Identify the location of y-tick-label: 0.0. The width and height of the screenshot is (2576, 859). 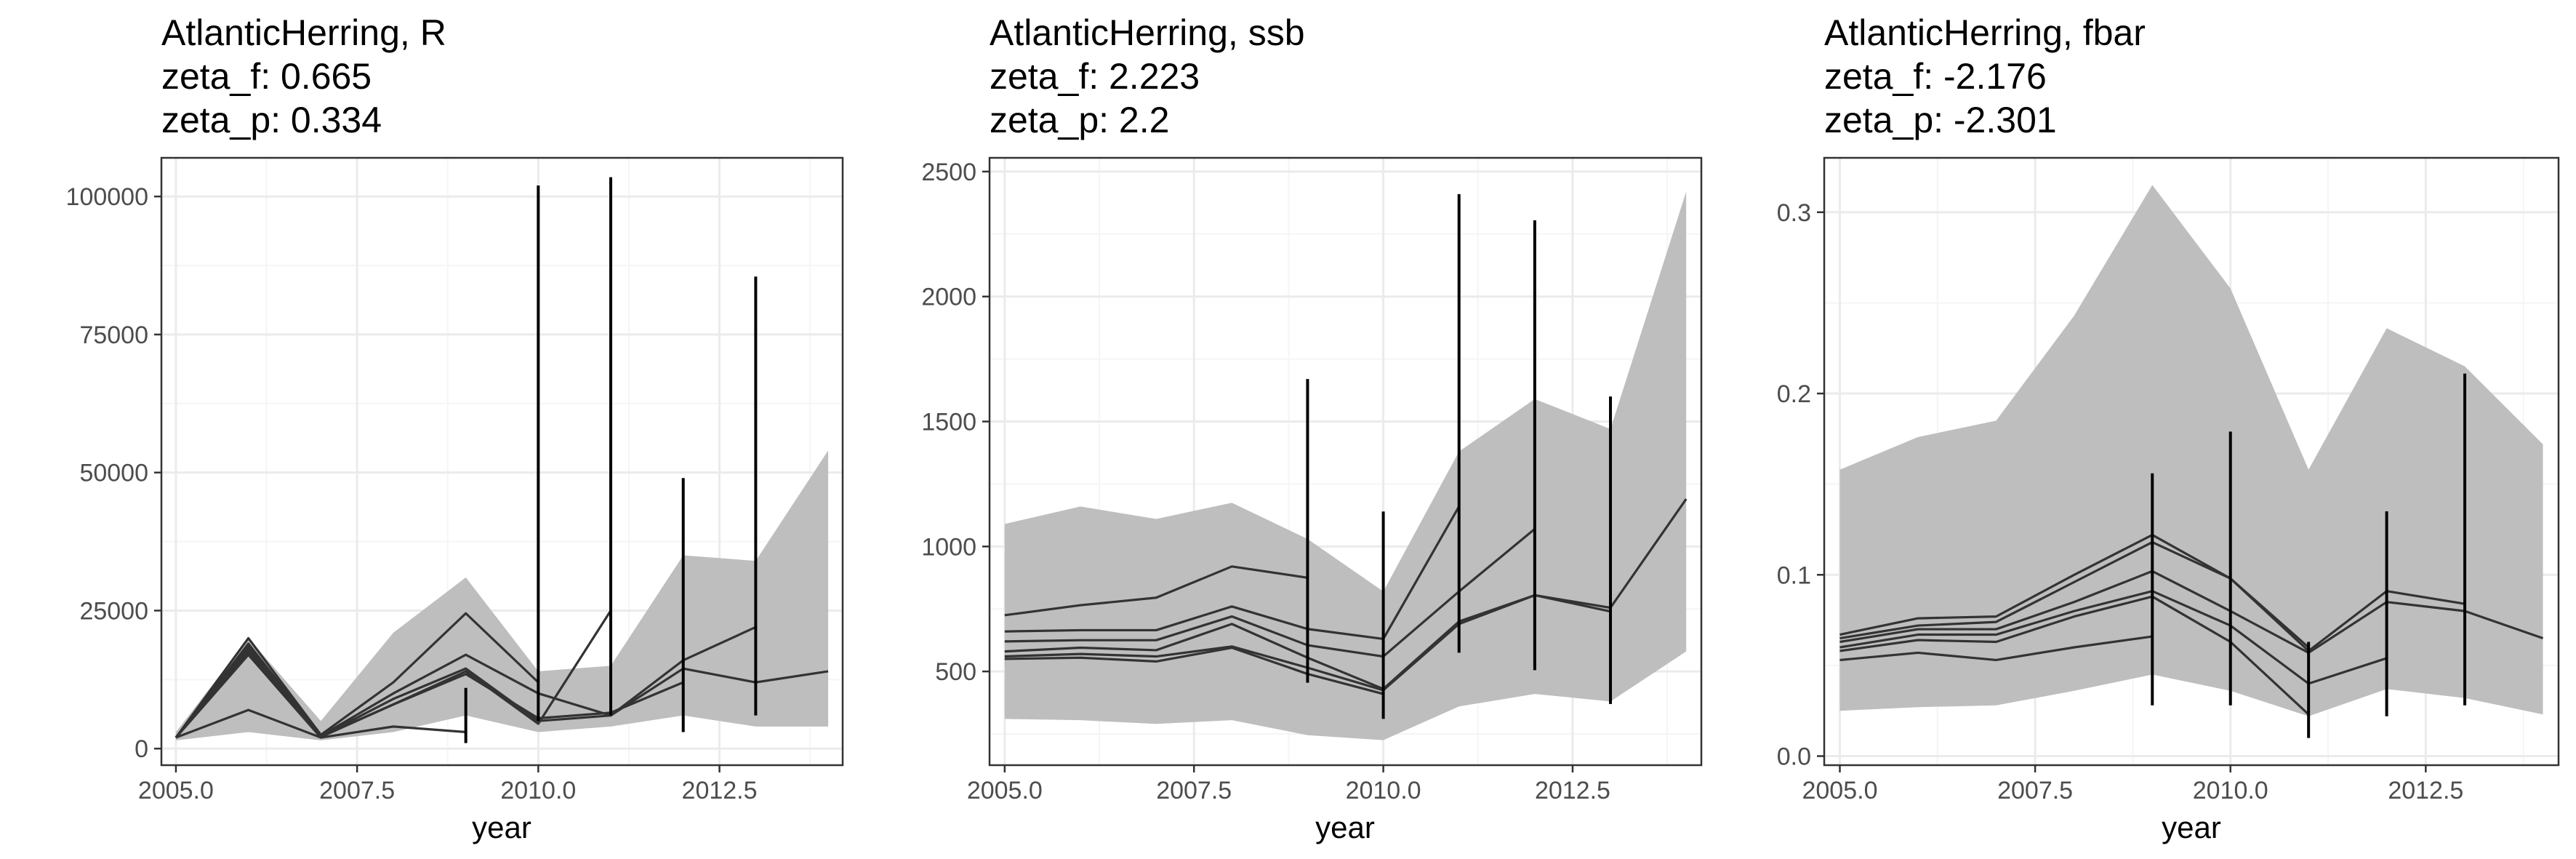
(1794, 757).